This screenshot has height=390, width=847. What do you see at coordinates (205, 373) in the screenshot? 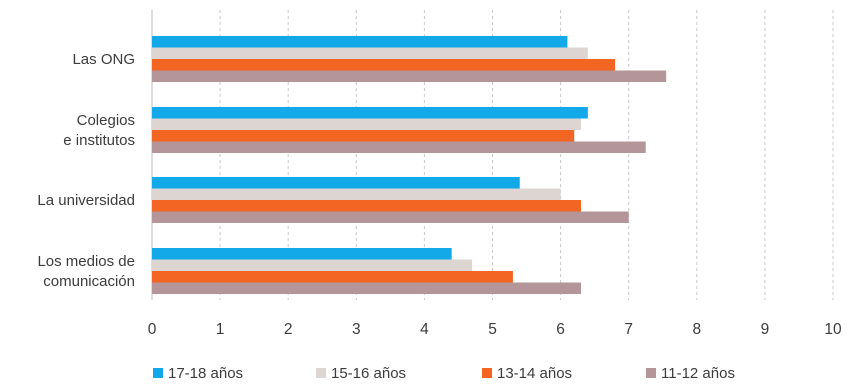
I see `legend-label: 17-18 años` at bounding box center [205, 373].